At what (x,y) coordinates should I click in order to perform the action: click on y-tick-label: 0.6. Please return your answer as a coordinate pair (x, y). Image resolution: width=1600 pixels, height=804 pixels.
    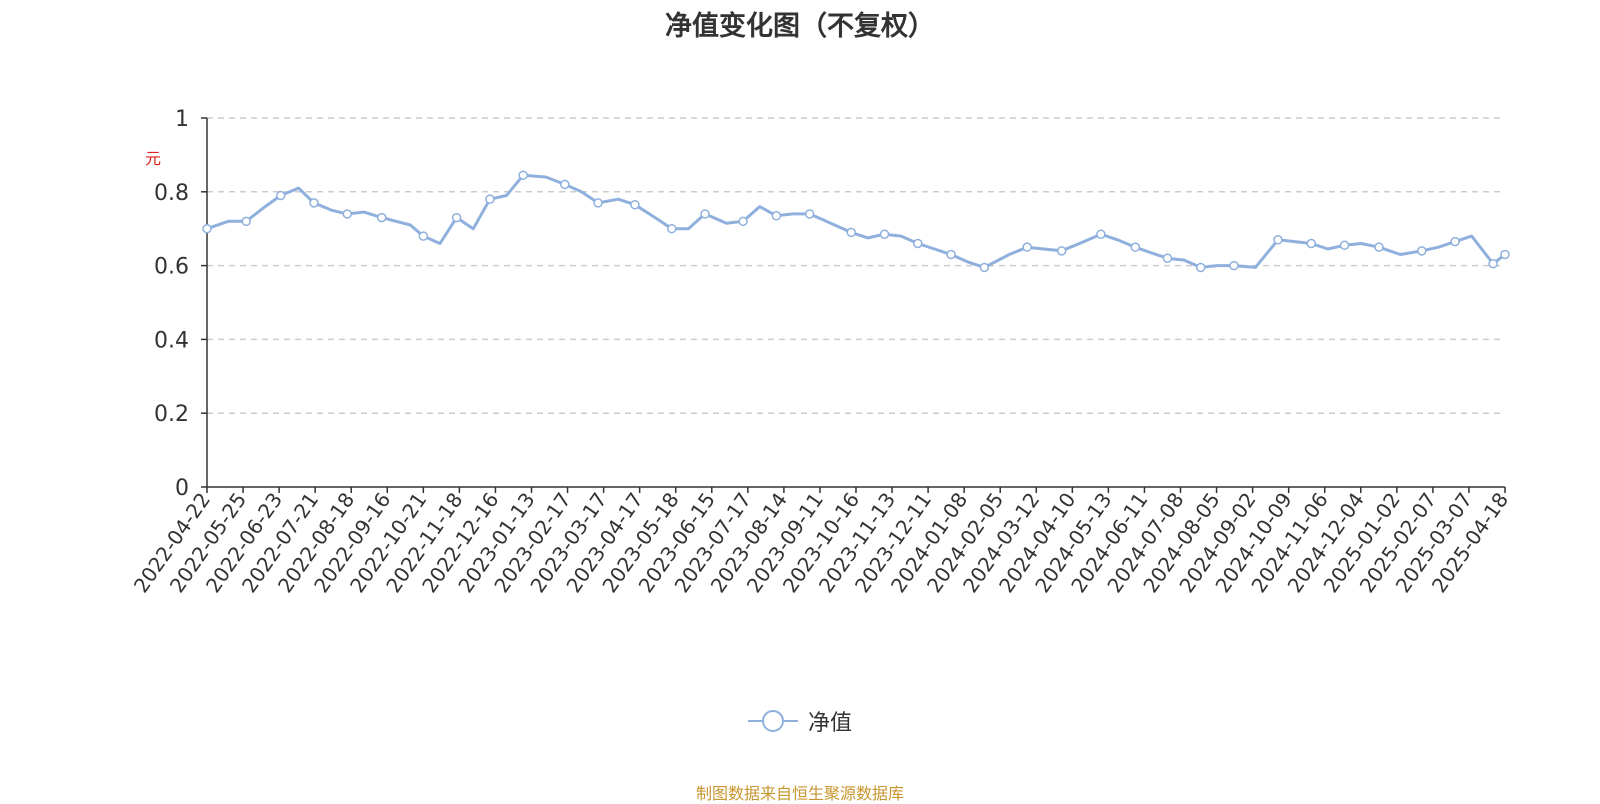
    Looking at the image, I should click on (171, 267).